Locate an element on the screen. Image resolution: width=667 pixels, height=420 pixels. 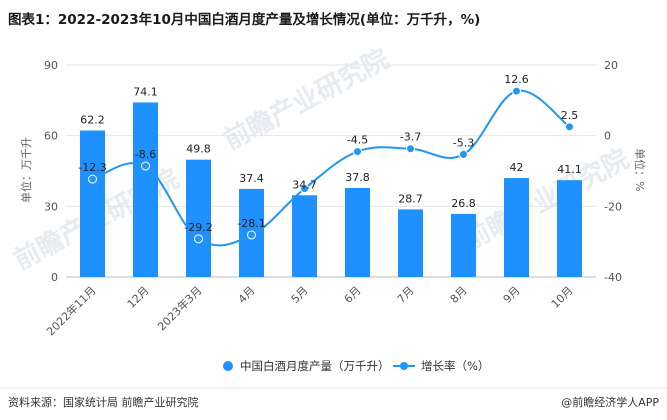
right-axis-tick-label: -40 is located at coordinates (613, 277).